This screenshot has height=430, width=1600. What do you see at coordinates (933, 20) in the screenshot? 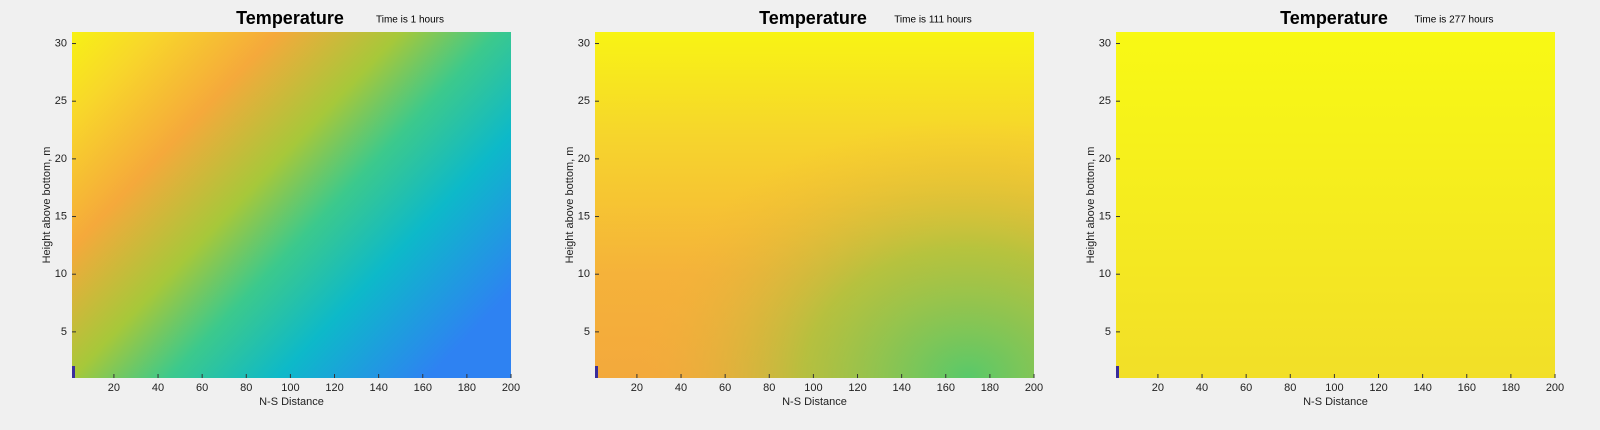
I see `annotation: Time is 111 hours` at bounding box center [933, 20].